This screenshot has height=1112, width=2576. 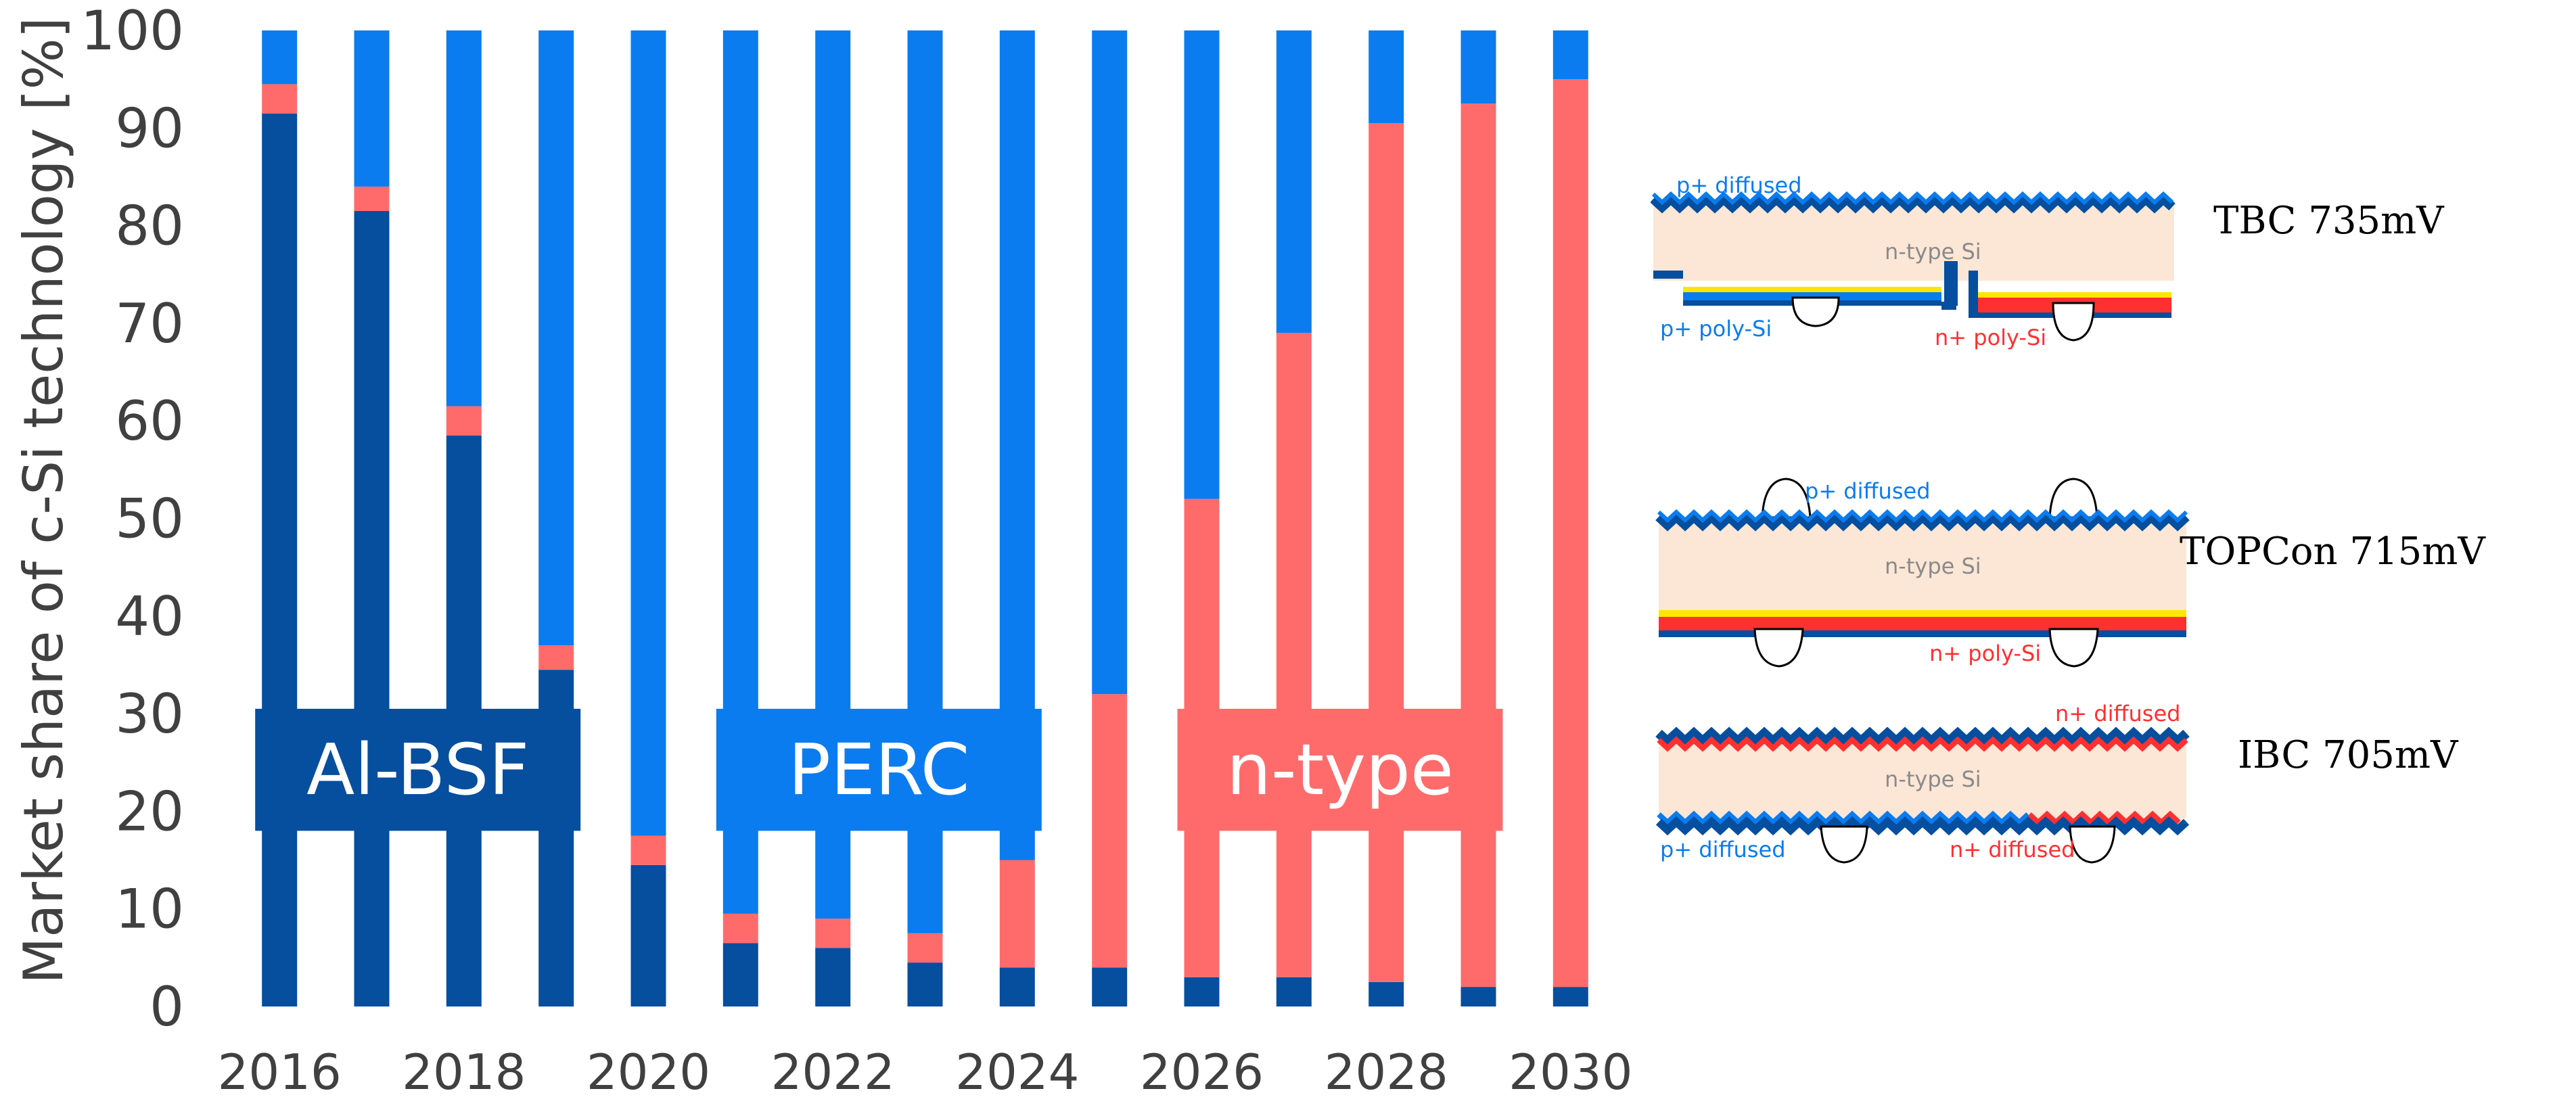 I want to click on tbc-yellow-left, so click(x=1812, y=289).